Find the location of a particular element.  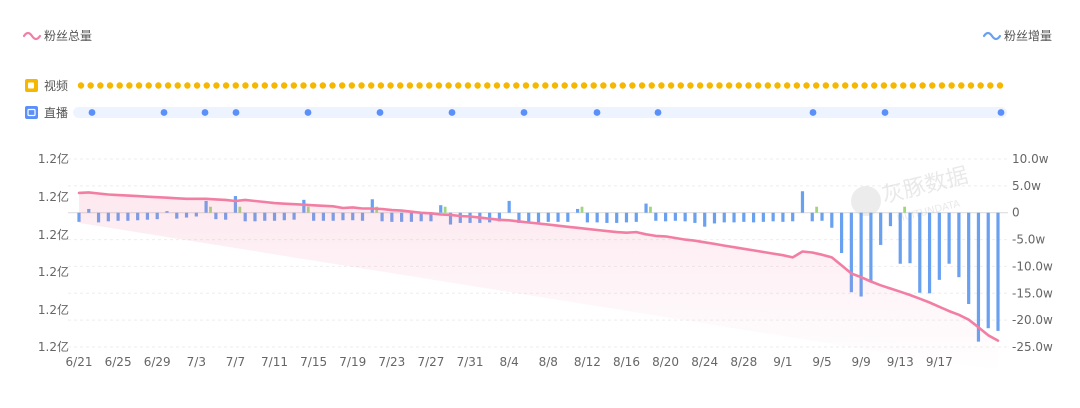

legend-gain-label: 粉丝增量 is located at coordinates (1028, 36).